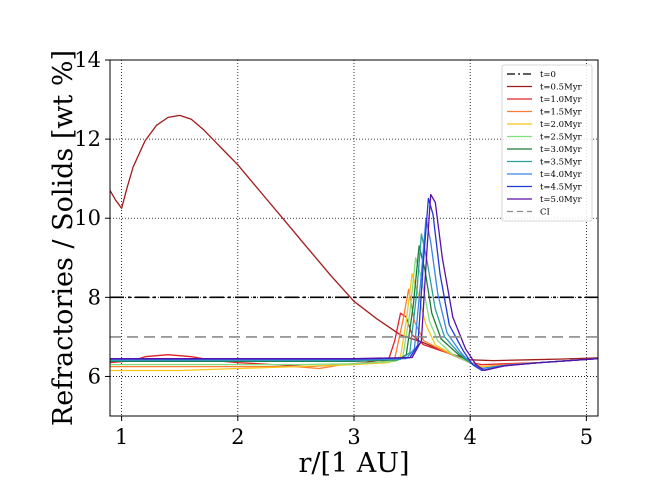  I want to click on legend-label-2: t=1.0Myr, so click(561, 100).